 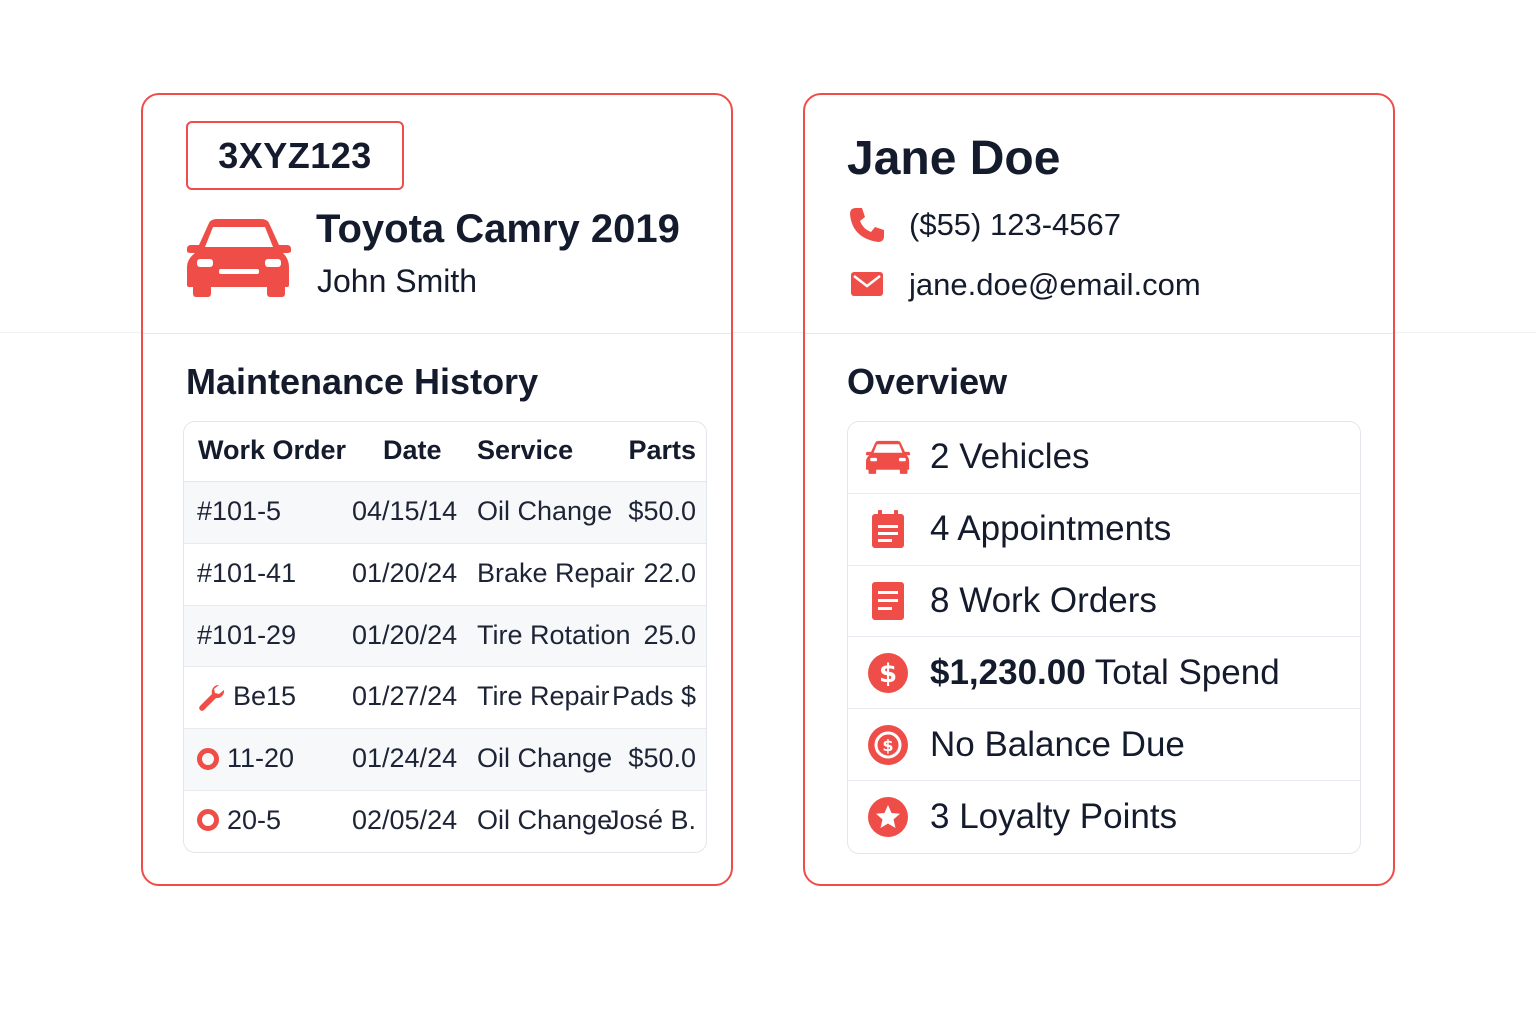 What do you see at coordinates (525, 450) in the screenshot?
I see `column-header-service: Service` at bounding box center [525, 450].